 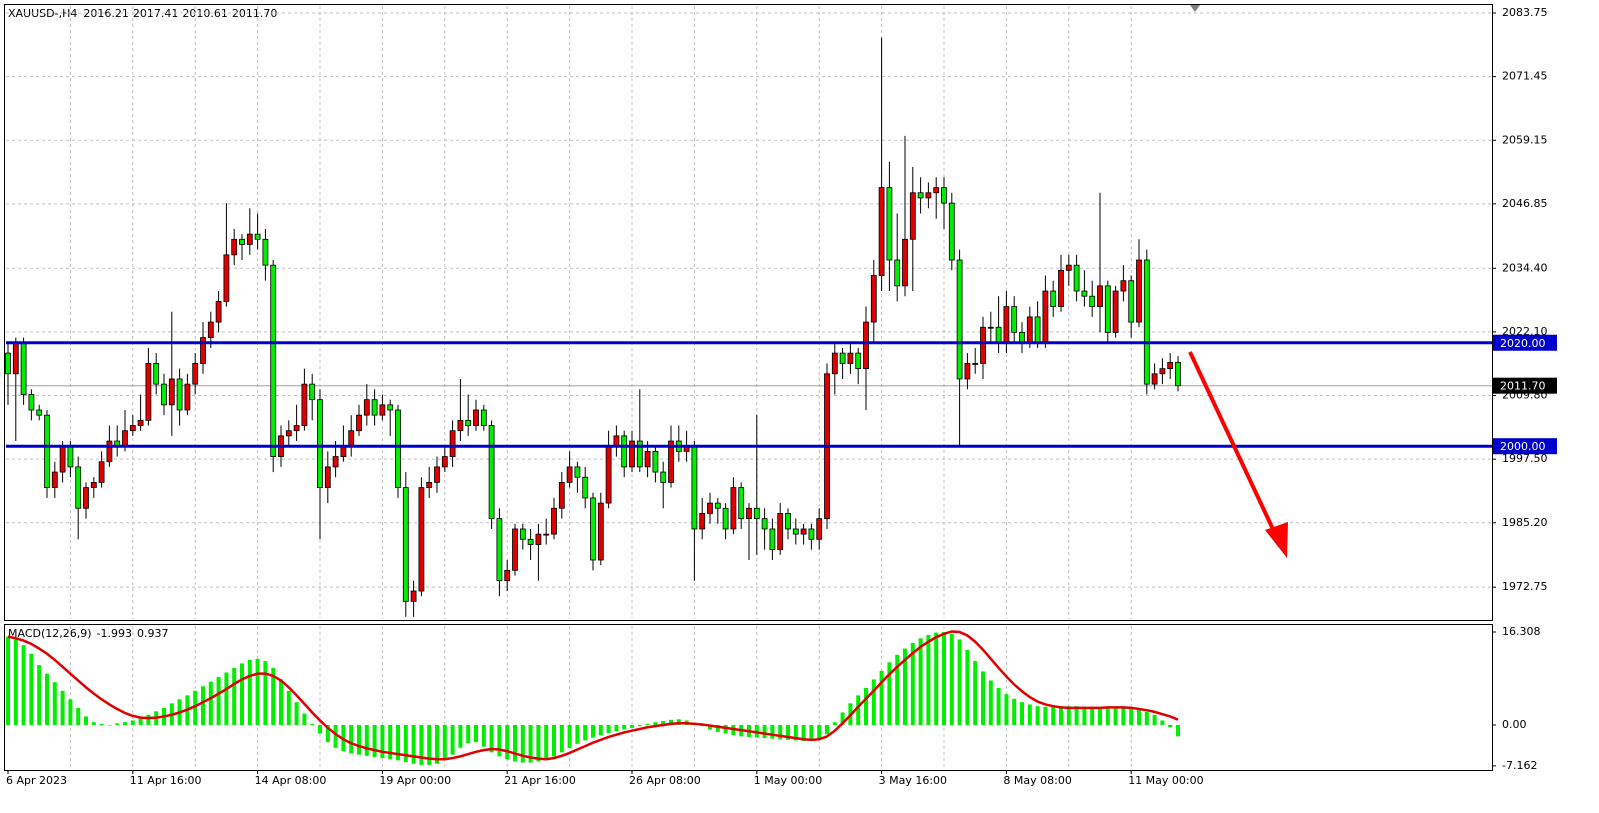 I want to click on level-tag, so click(x=1525, y=446).